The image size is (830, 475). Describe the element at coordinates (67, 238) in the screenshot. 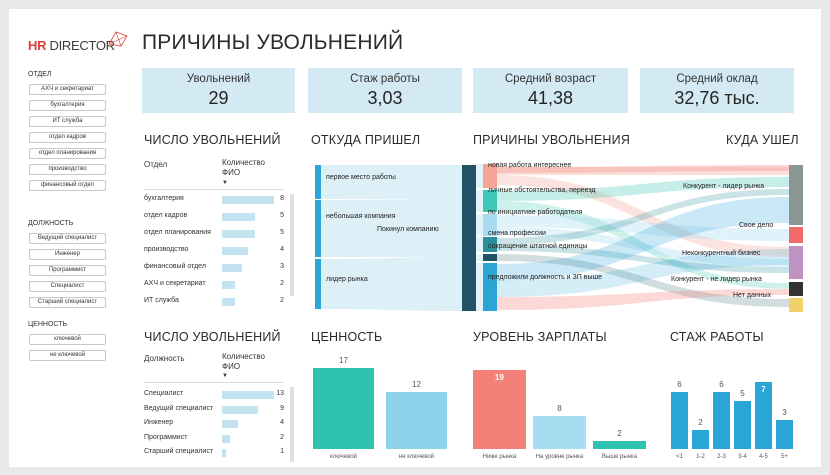

I see `filter-chip: Ведущий специалист` at that location.